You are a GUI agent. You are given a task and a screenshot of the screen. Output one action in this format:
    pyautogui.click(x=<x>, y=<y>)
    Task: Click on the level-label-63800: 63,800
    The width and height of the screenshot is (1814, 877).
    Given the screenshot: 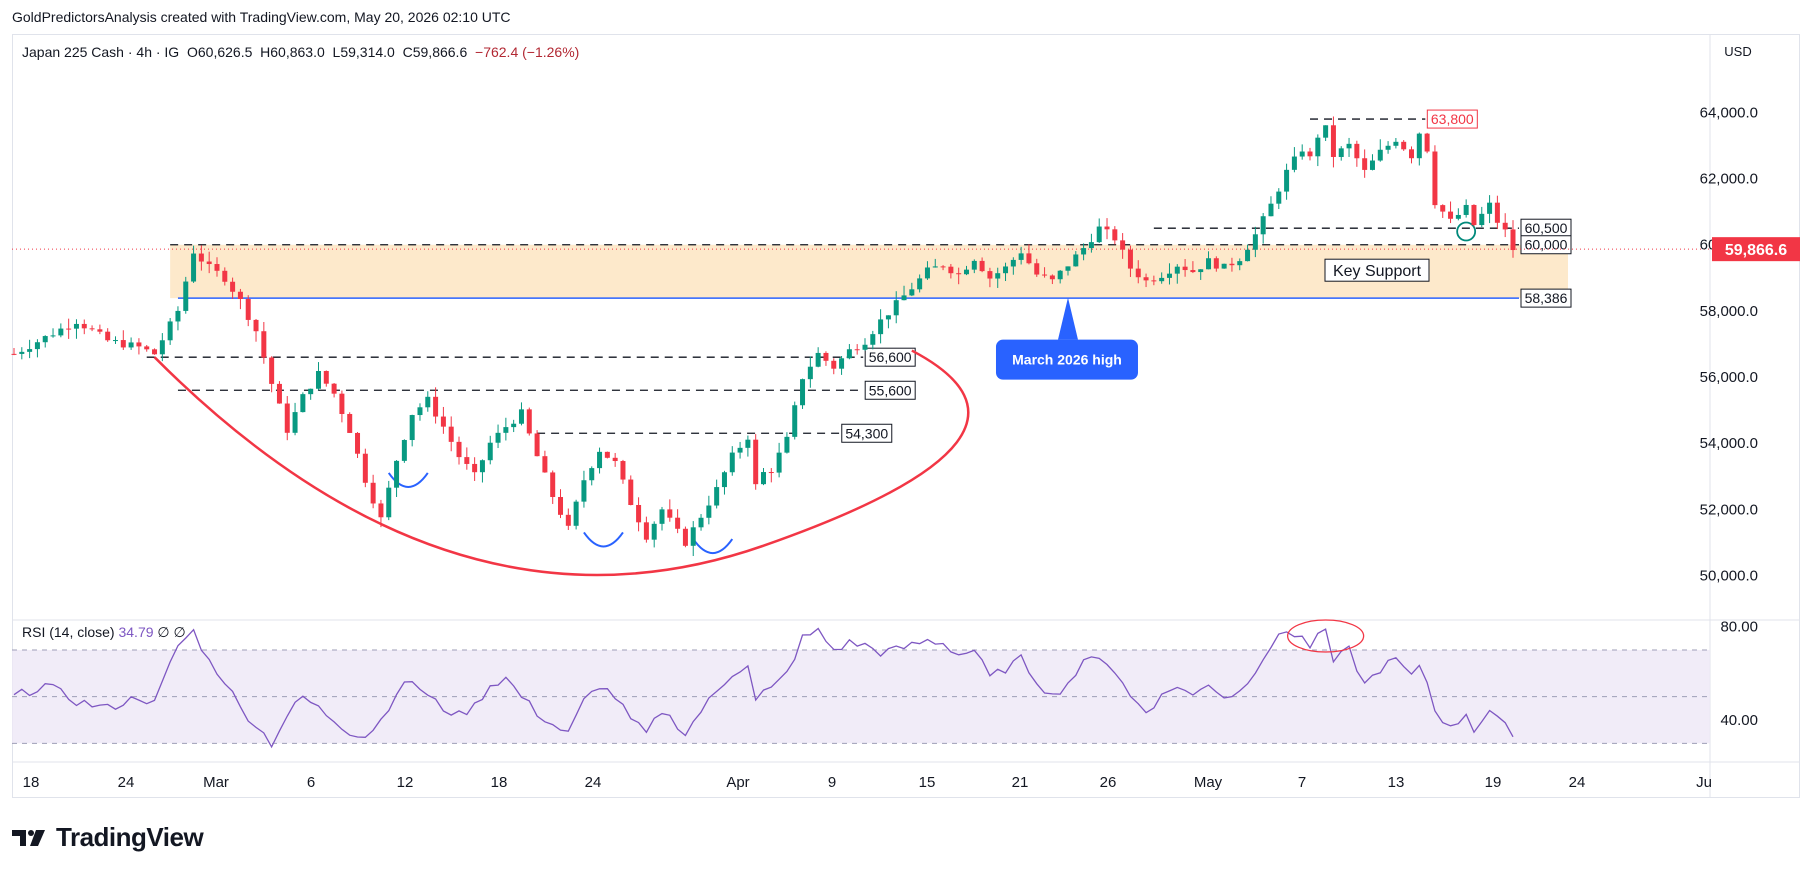 What is the action you would take?
    pyautogui.click(x=1452, y=119)
    